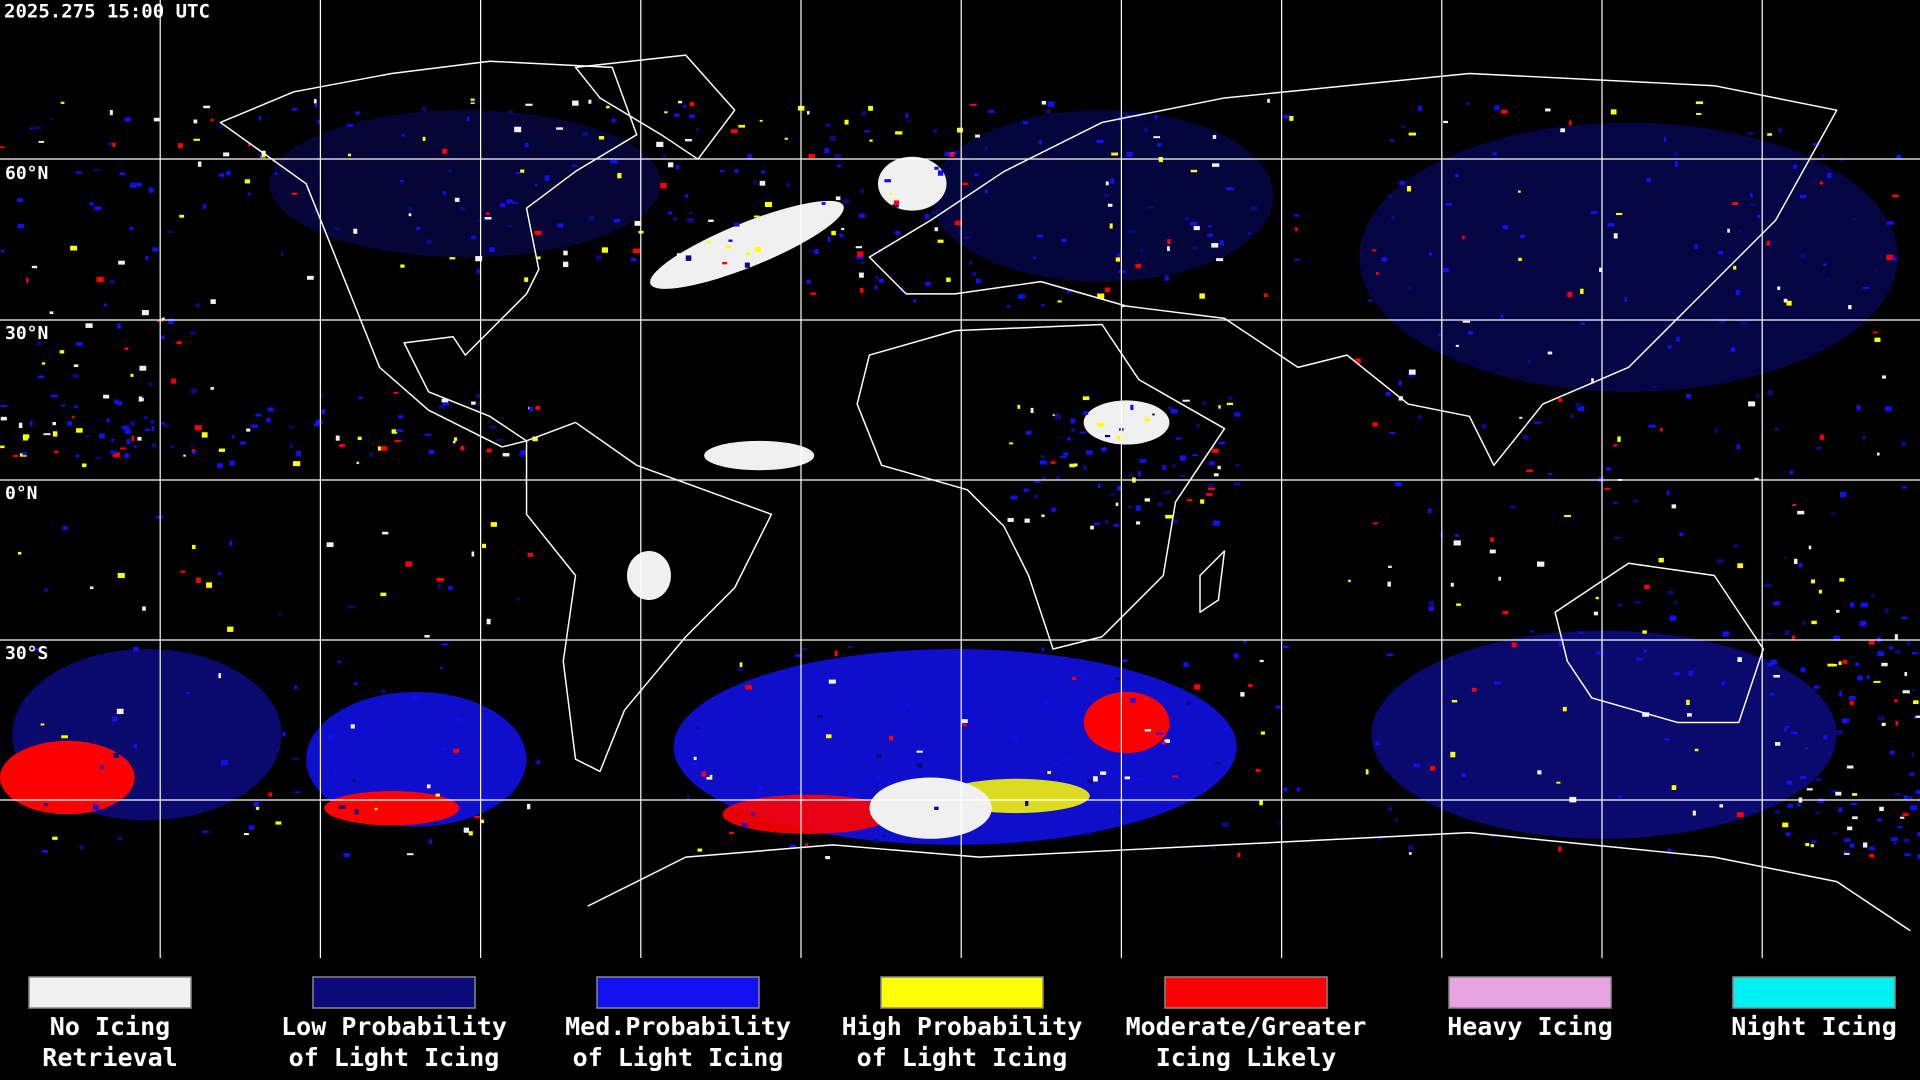 The width and height of the screenshot is (1920, 1080). Describe the element at coordinates (962, 1057) in the screenshot. I see `legend-label: of Light Icing` at that location.